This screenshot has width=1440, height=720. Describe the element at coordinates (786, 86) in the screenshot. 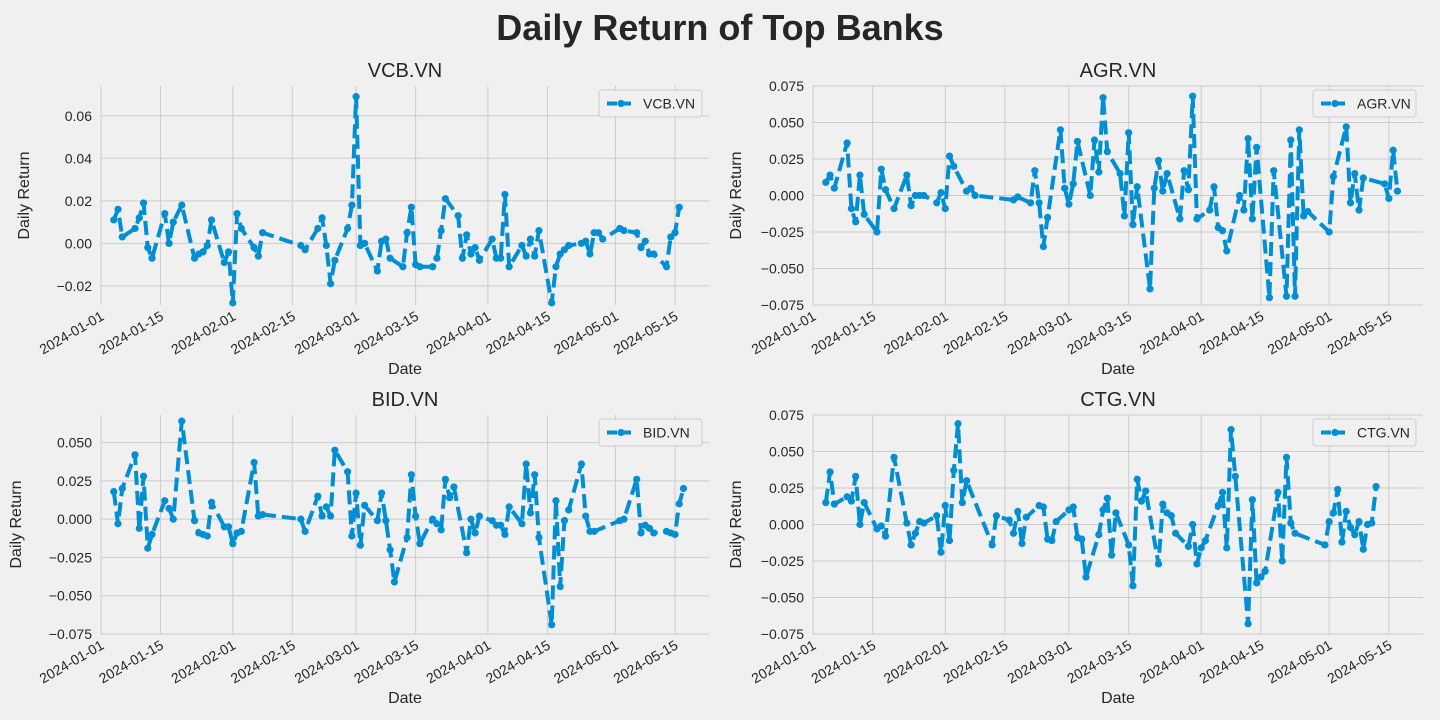

I see `y-tick-label: 0.075` at that location.